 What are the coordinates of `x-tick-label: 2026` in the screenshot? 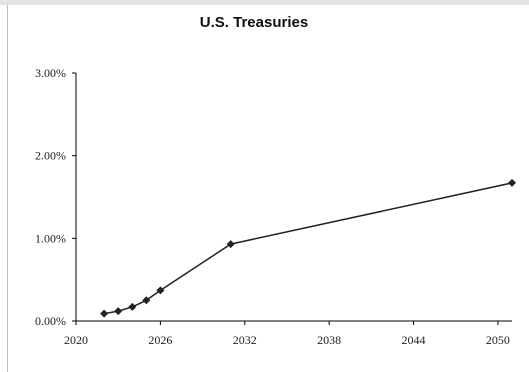 It's located at (160, 340).